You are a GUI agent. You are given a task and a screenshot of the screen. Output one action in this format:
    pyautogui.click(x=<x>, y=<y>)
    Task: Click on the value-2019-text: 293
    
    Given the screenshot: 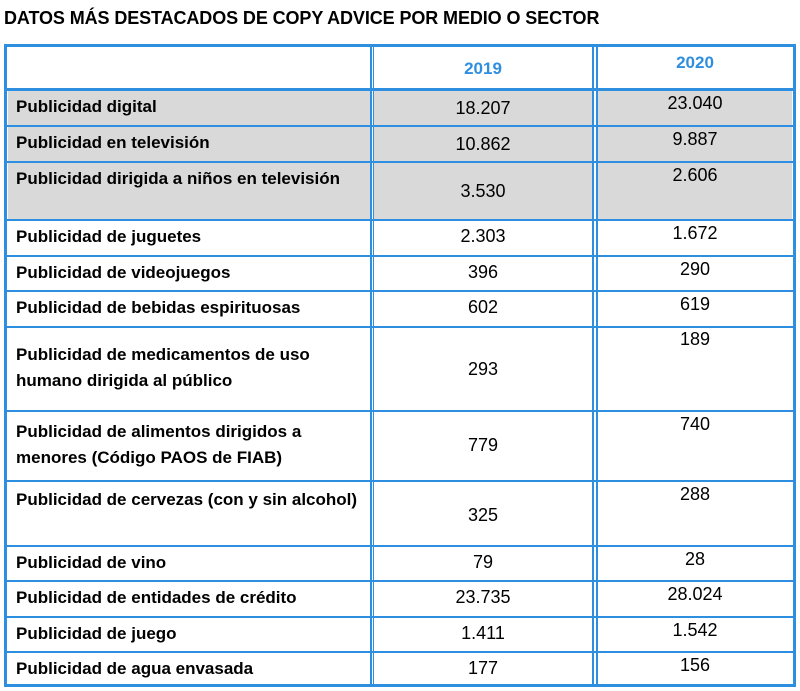 What is the action you would take?
    pyautogui.click(x=483, y=369)
    